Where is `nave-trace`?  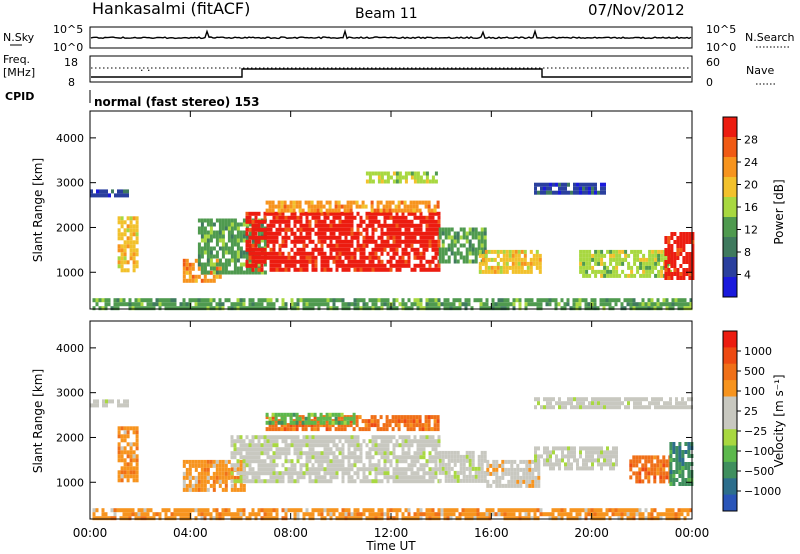
nave-trace is located at coordinates (391, 73).